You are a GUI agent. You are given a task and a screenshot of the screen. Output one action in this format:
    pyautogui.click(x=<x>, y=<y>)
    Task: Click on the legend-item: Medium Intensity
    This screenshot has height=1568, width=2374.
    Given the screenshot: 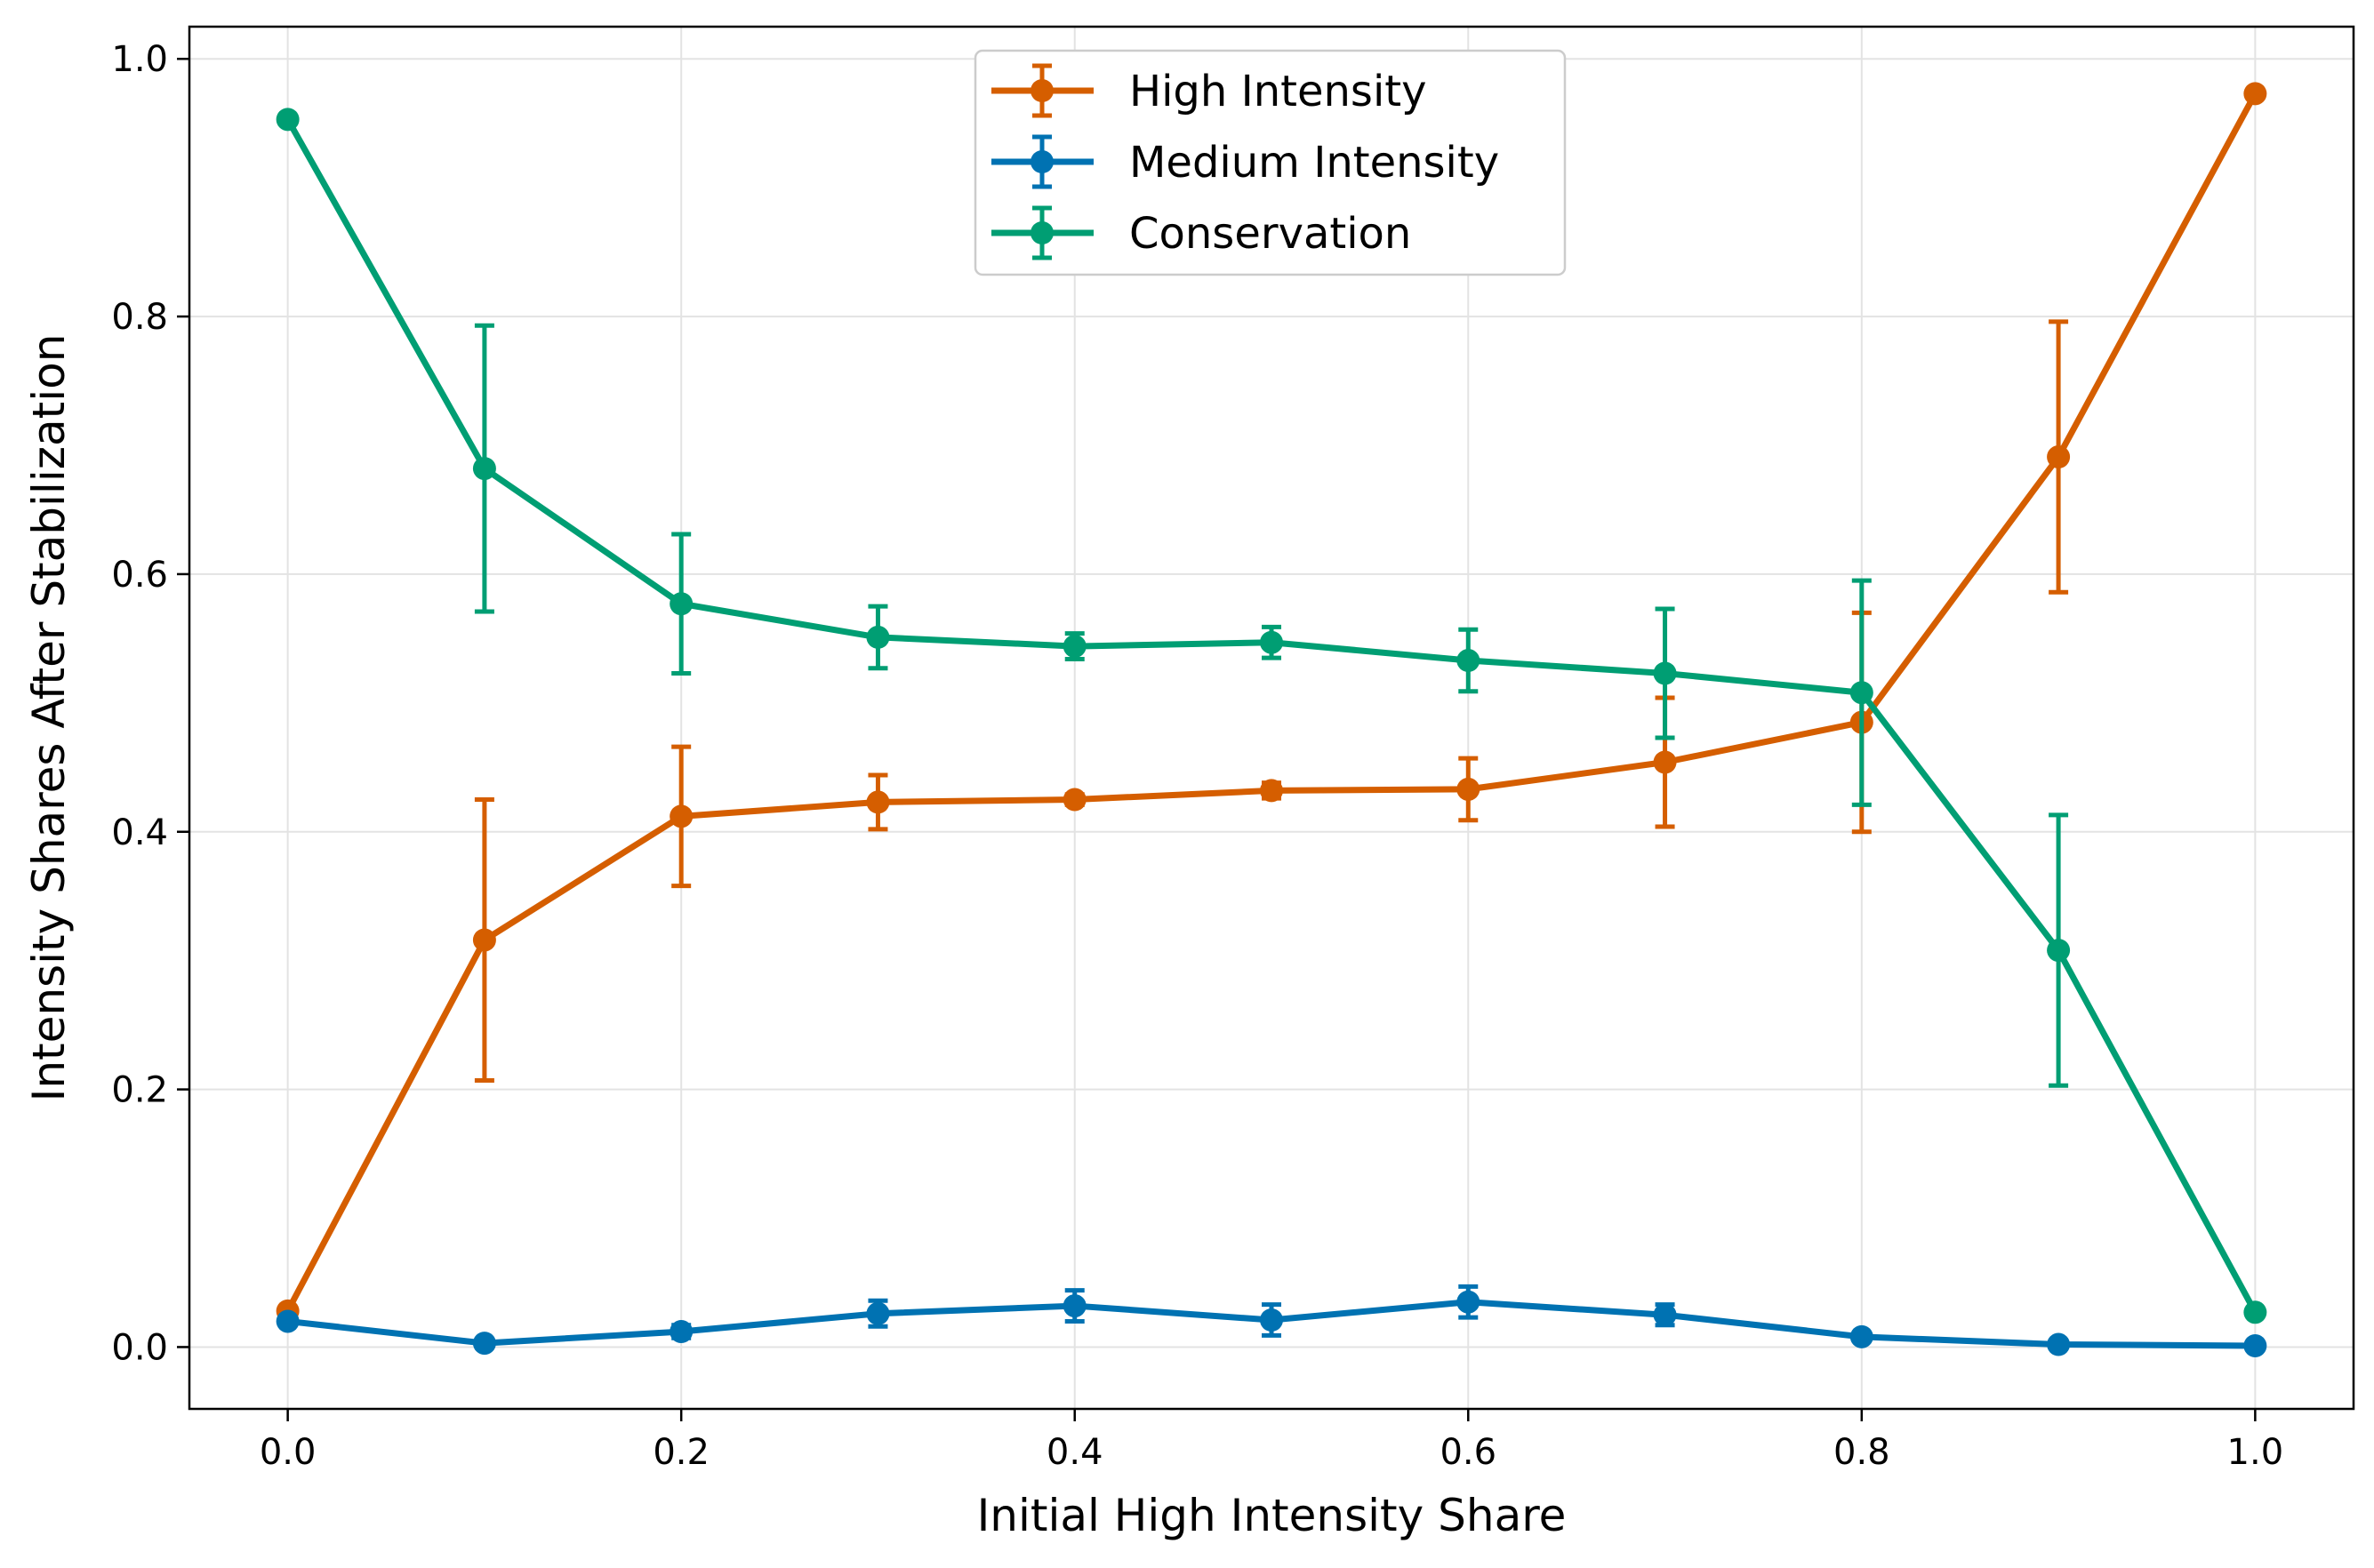 What is the action you would take?
    pyautogui.click(x=1245, y=161)
    